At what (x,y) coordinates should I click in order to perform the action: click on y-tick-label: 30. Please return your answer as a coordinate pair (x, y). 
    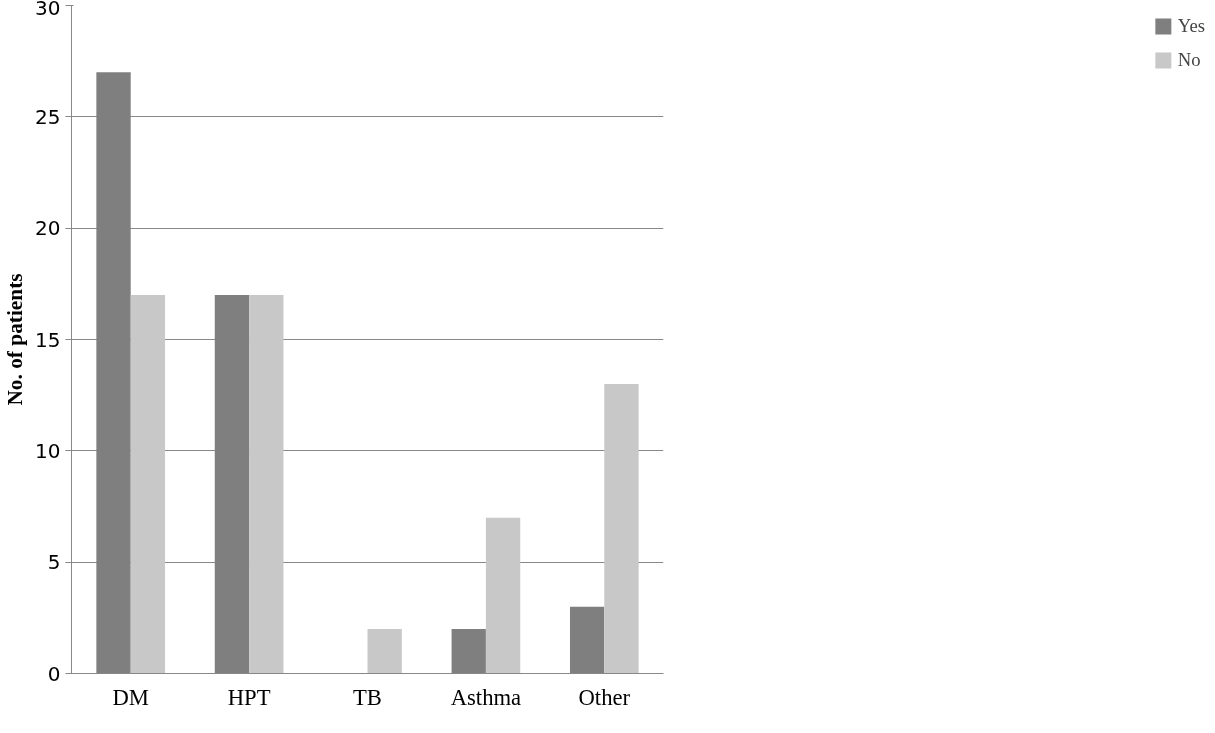
    Looking at the image, I should click on (48, 10).